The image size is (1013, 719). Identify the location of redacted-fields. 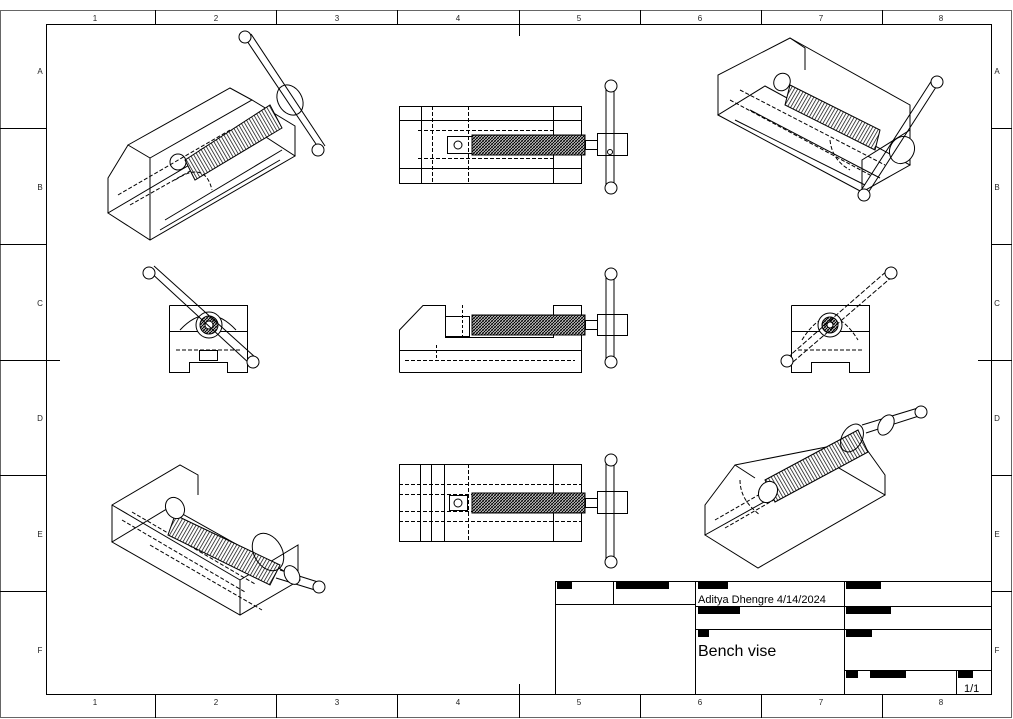
(765, 630).